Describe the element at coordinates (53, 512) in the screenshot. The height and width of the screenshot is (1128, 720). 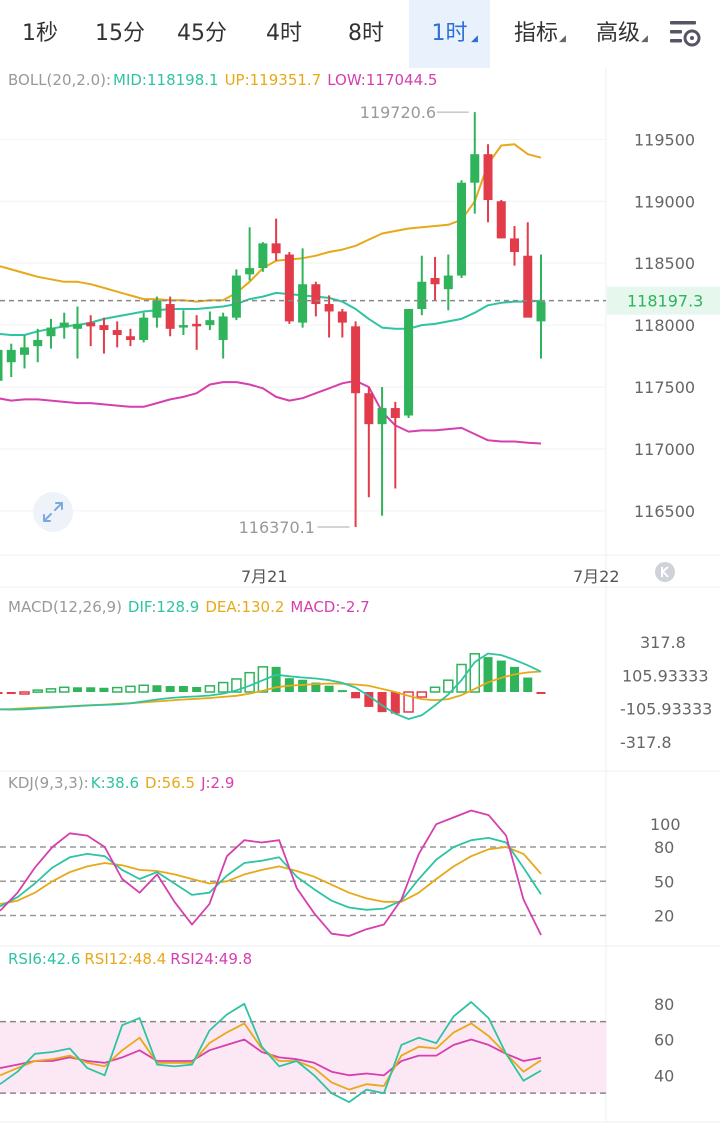
I see `expand-chart-button` at that location.